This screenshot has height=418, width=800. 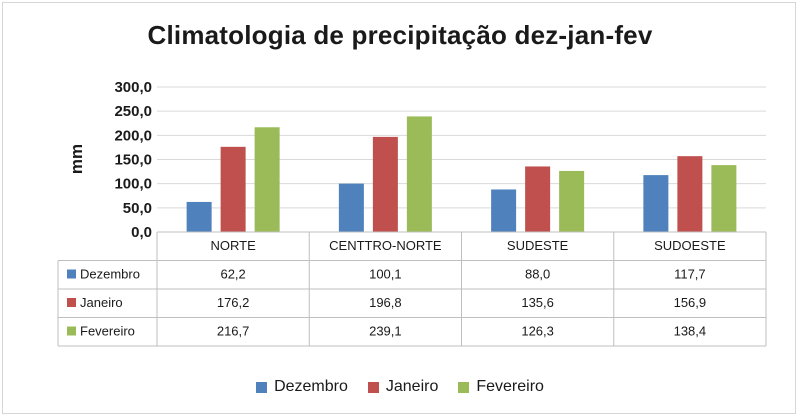 I want to click on legend-item: Dezembro, so click(x=302, y=387).